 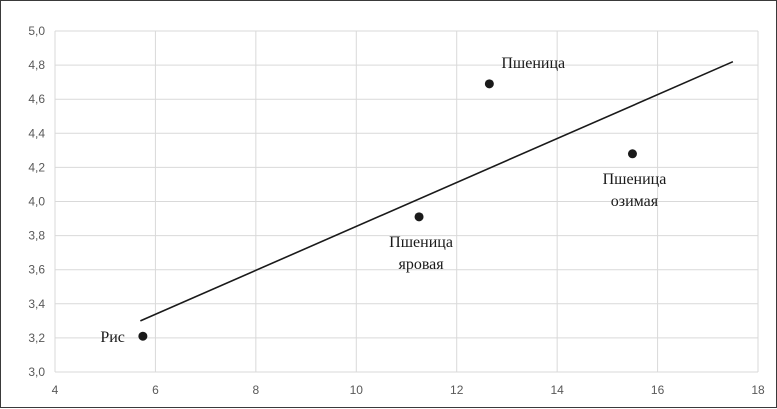 I want to click on y-tick-label: 3,4, so click(x=36, y=304).